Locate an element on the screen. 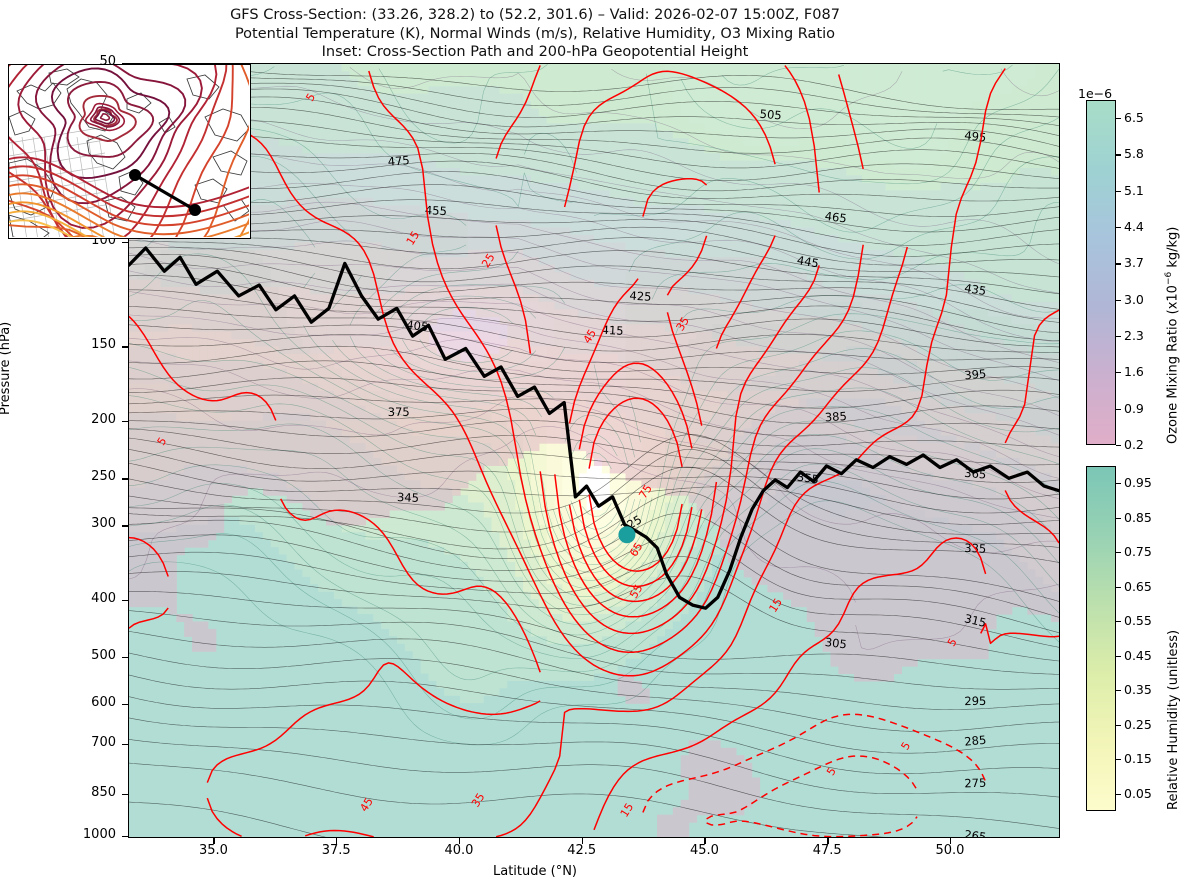 This screenshot has height=888, width=1184. inset-map is located at coordinates (129, 151).